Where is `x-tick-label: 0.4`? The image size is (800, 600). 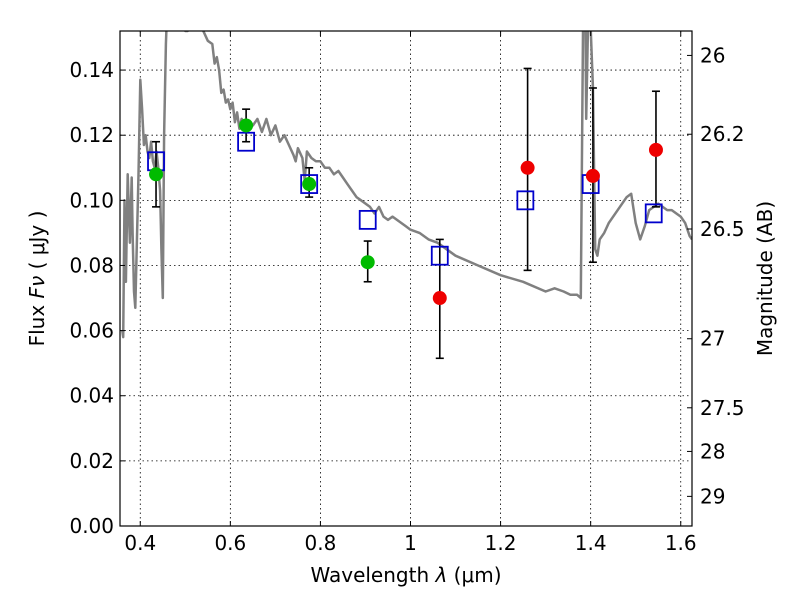
x-tick-label: 0.4 is located at coordinates (140, 543).